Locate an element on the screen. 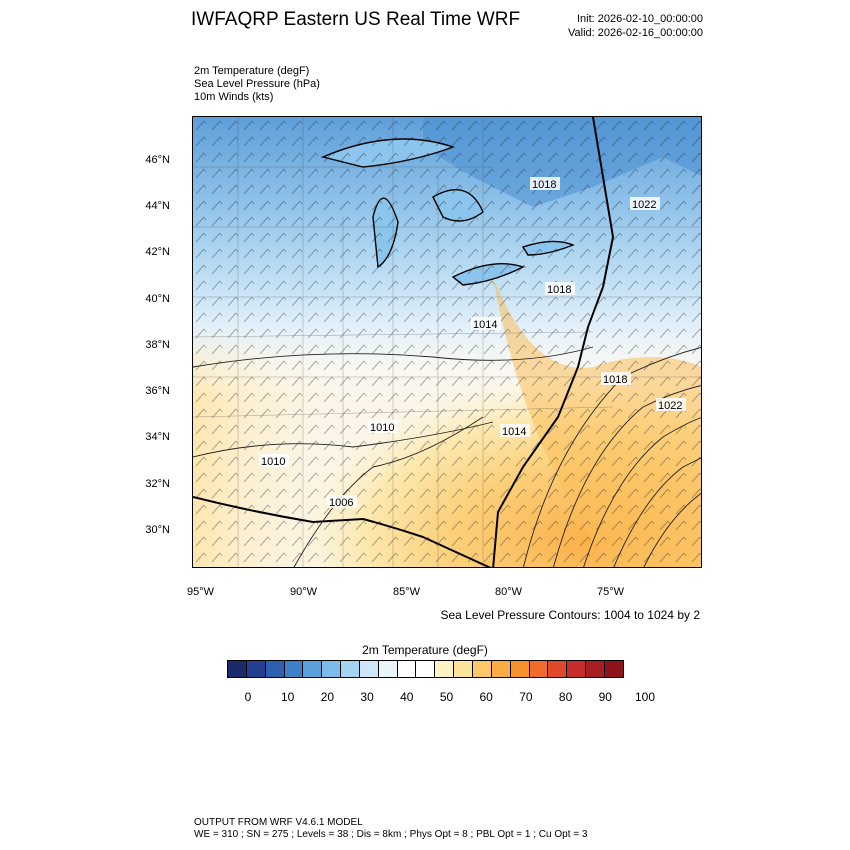 Image resolution: width=850 pixels, height=850 pixels. lat-label: 42°N is located at coordinates (157, 252).